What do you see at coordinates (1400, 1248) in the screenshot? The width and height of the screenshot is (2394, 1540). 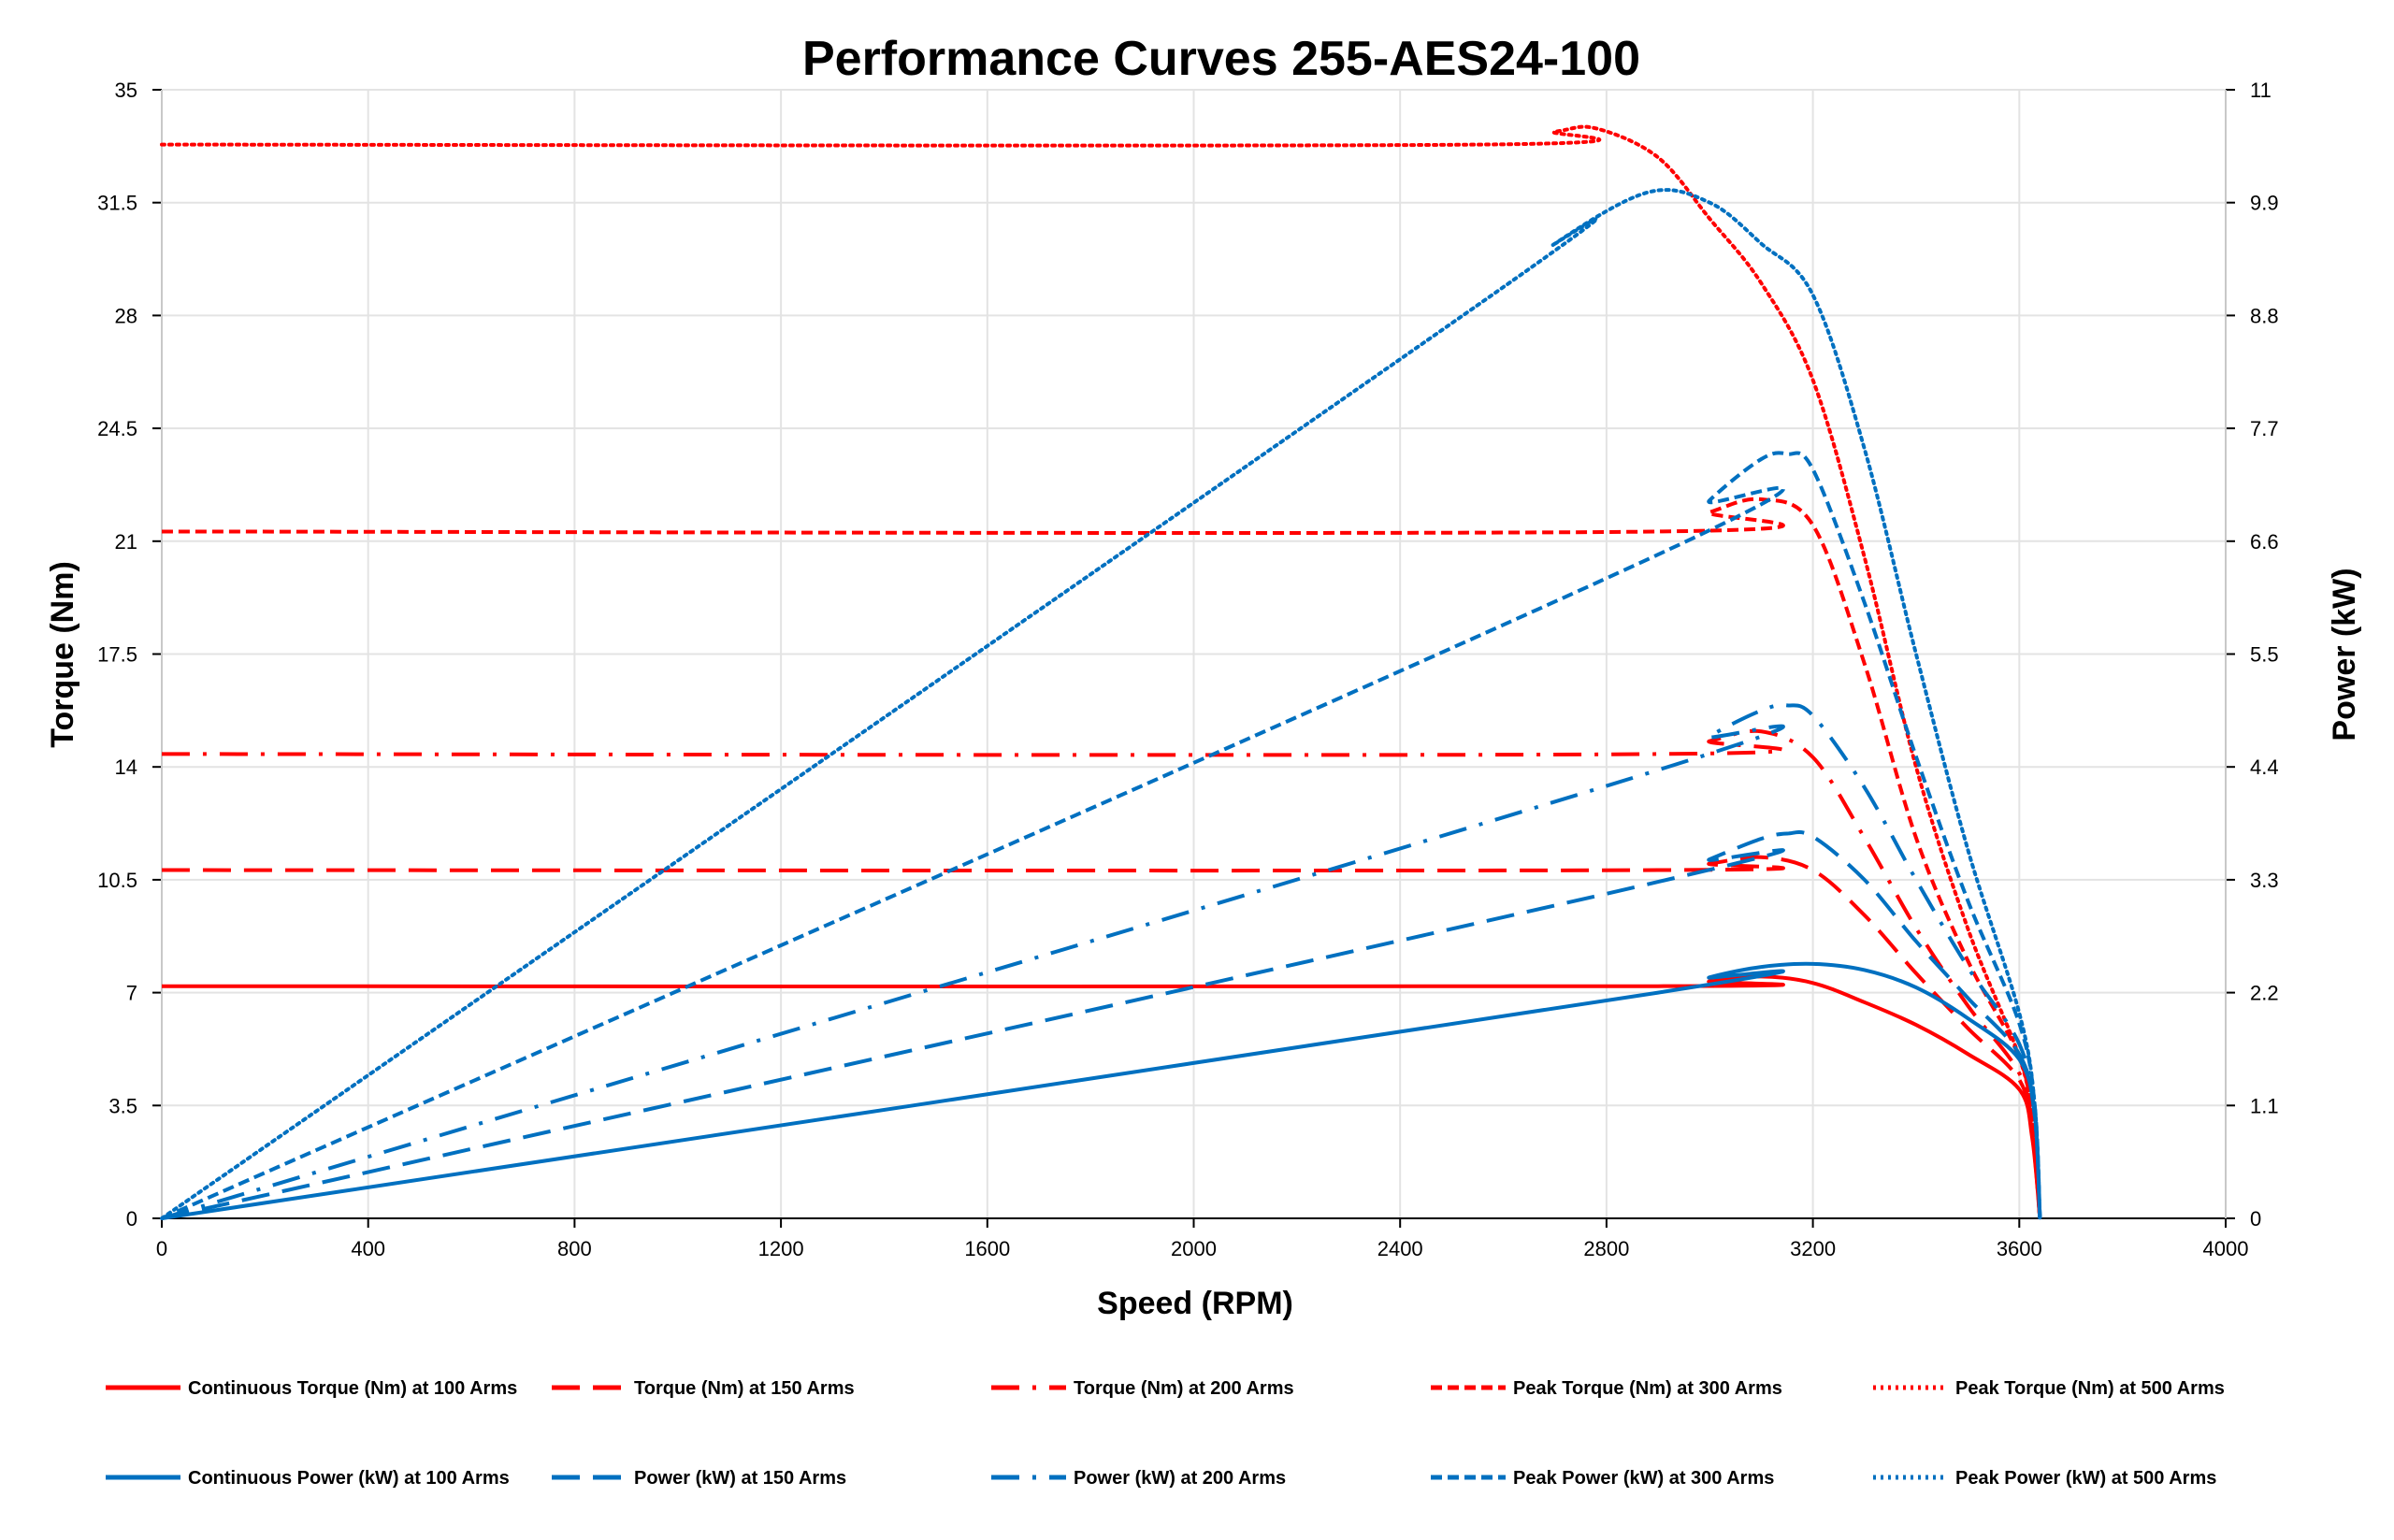 I see `x-tick-label: 2400` at bounding box center [1400, 1248].